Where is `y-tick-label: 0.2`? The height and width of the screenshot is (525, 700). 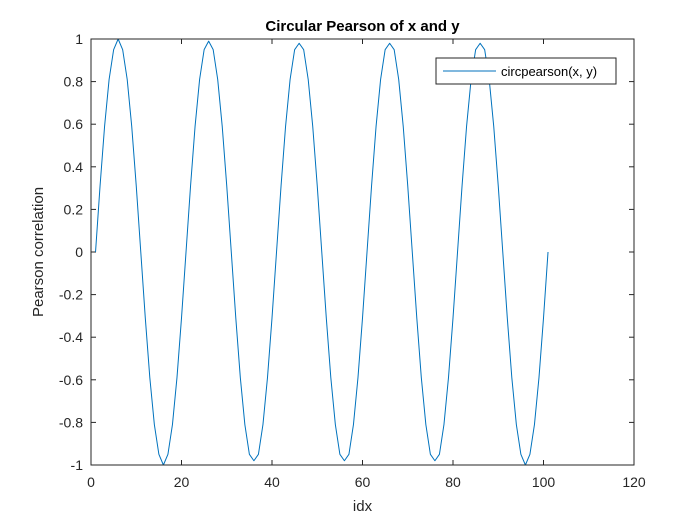 y-tick-label: 0.2 is located at coordinates (74, 209).